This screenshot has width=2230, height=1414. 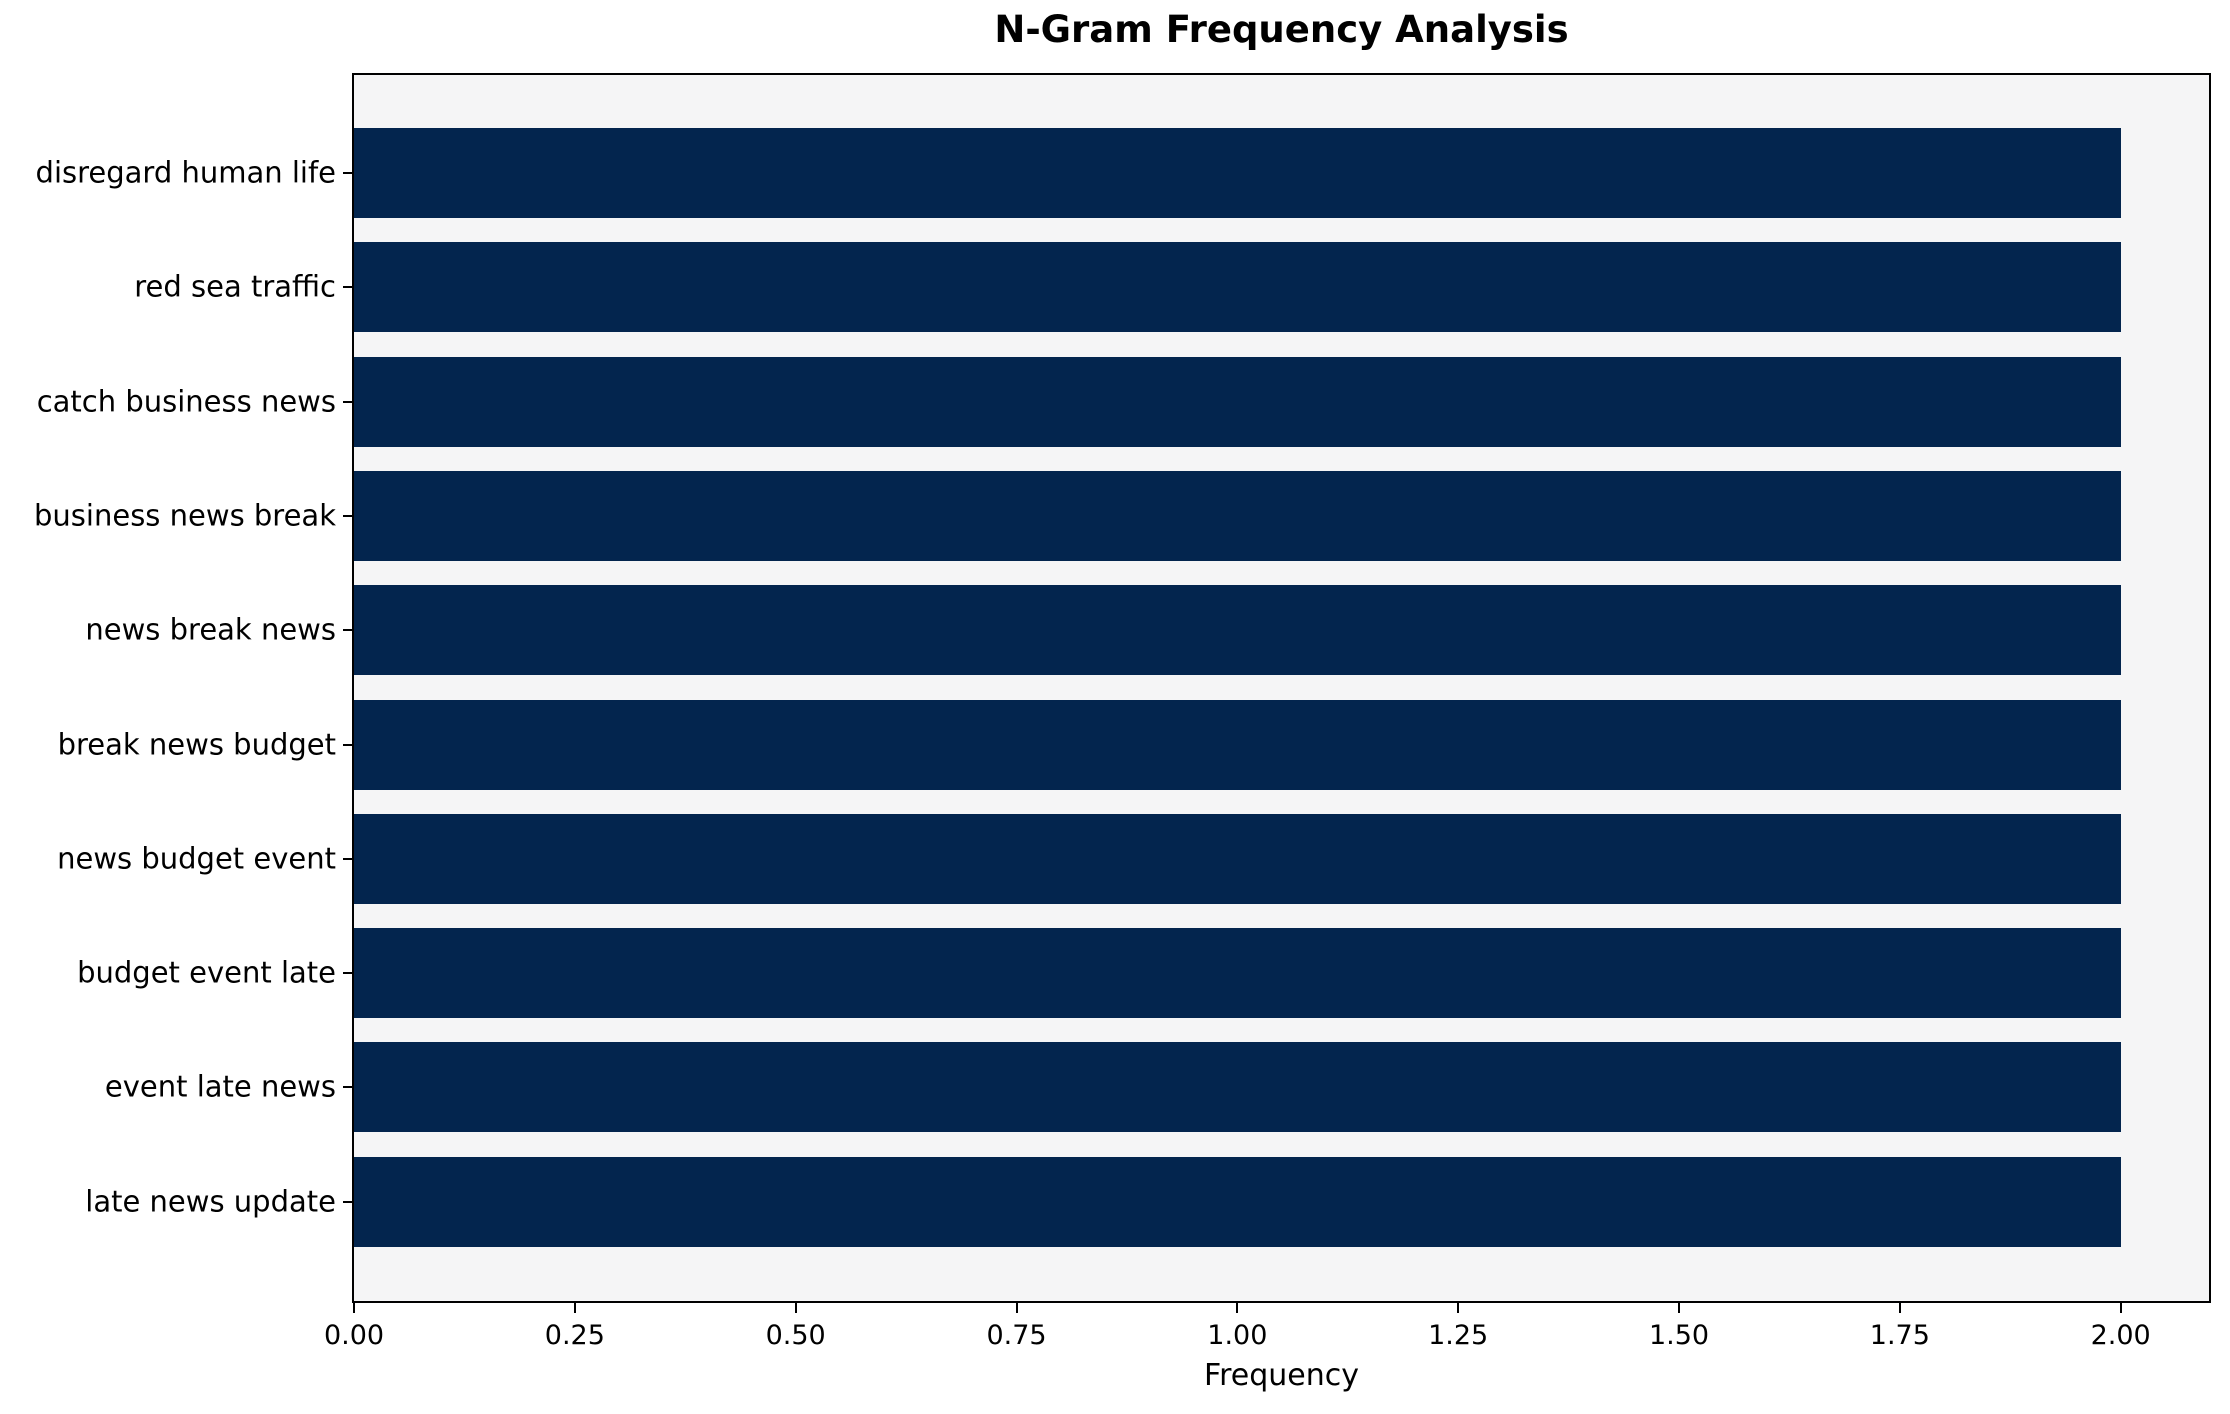 I want to click on y-tick-label: event late news, so click(x=220, y=1086).